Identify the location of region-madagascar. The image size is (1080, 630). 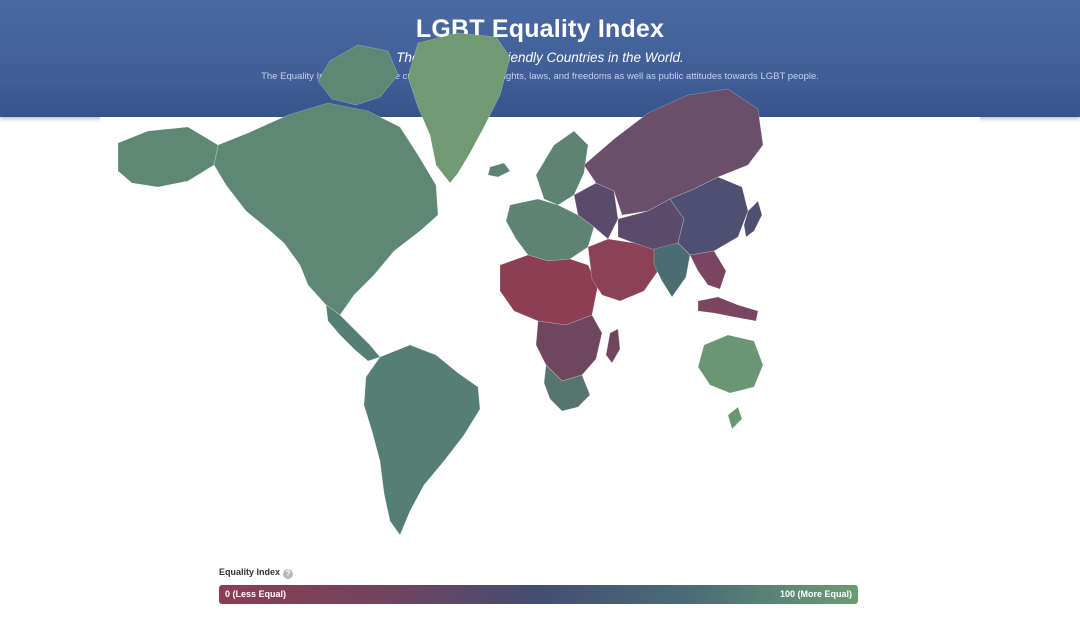
(613, 346).